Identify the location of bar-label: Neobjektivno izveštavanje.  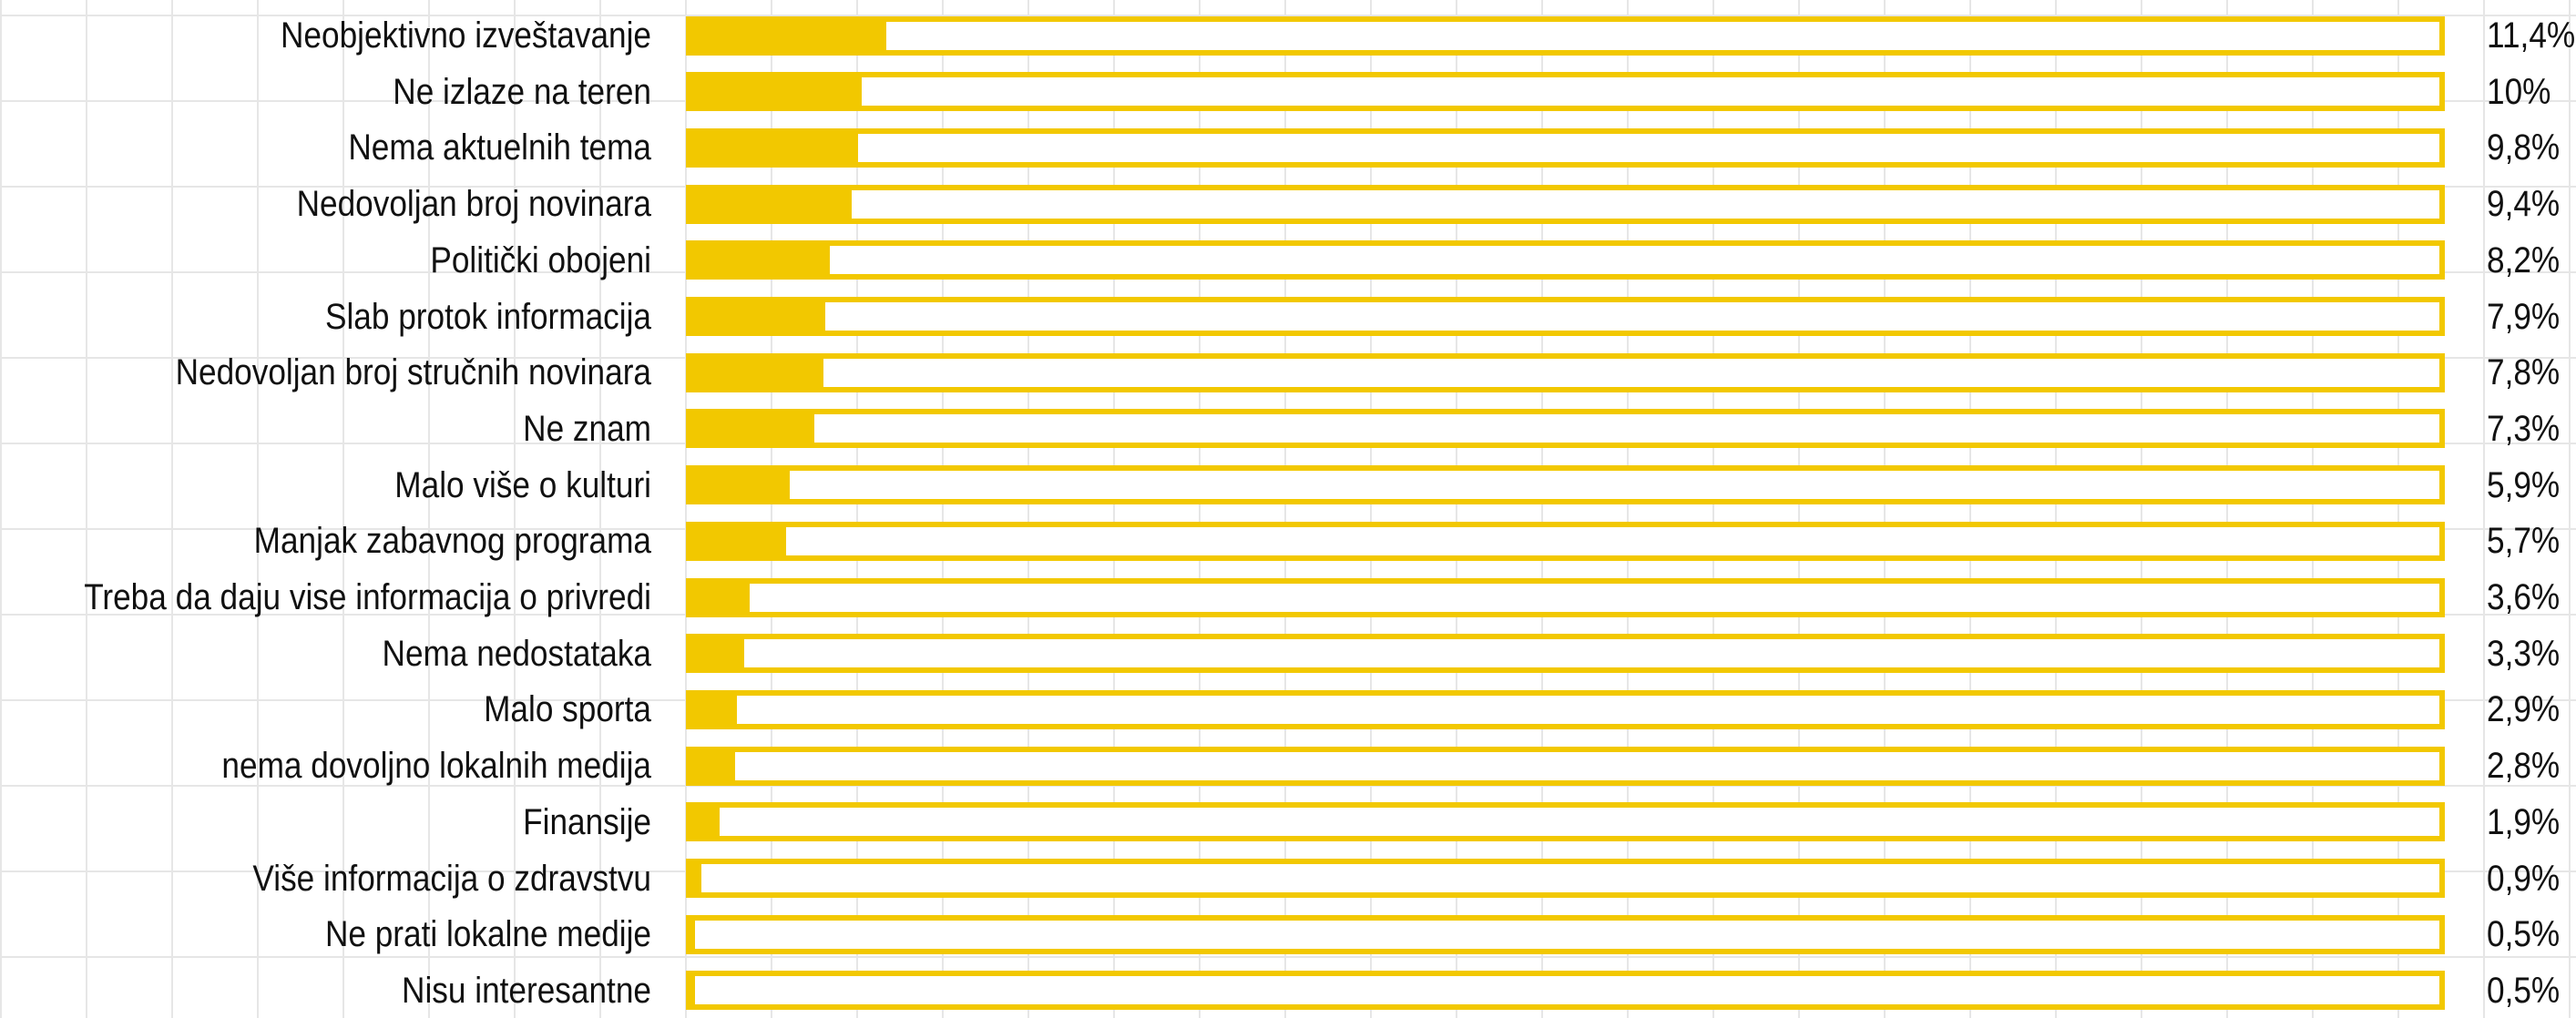
(466, 35).